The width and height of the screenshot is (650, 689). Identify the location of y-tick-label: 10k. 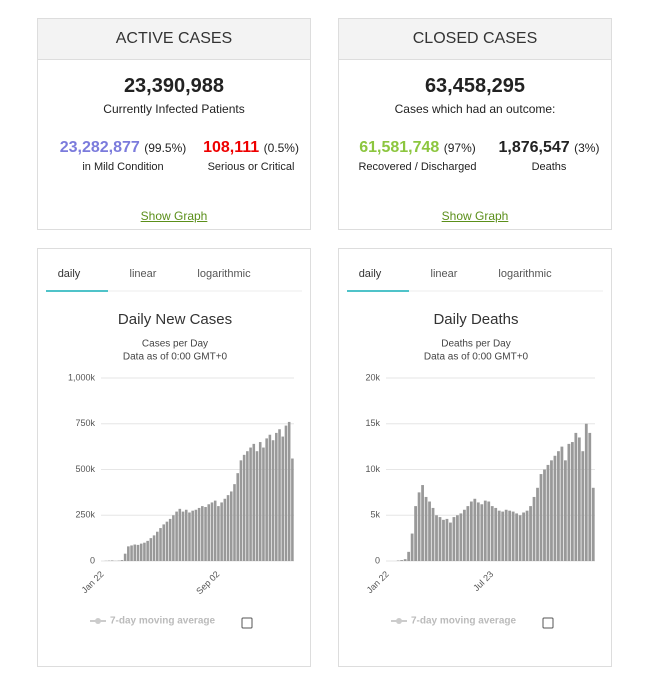
(372, 469).